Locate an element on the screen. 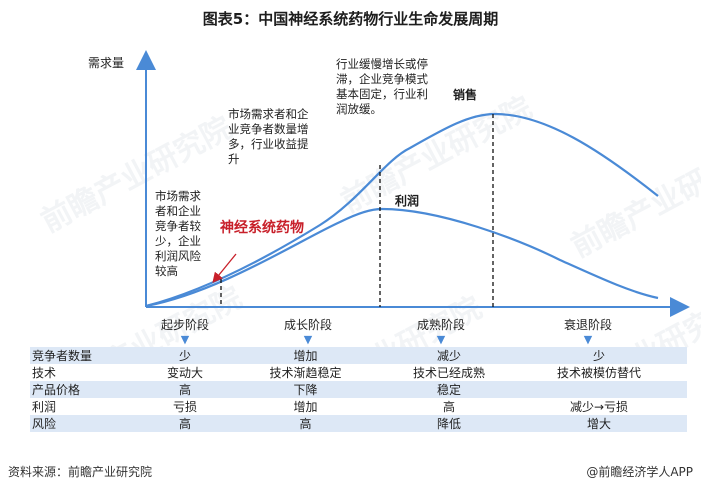 The image size is (701, 489). table-row: 技术 变动大 技术渐趋稳定 技术已经成熟 技术被模仿替代 is located at coordinates (358, 372).